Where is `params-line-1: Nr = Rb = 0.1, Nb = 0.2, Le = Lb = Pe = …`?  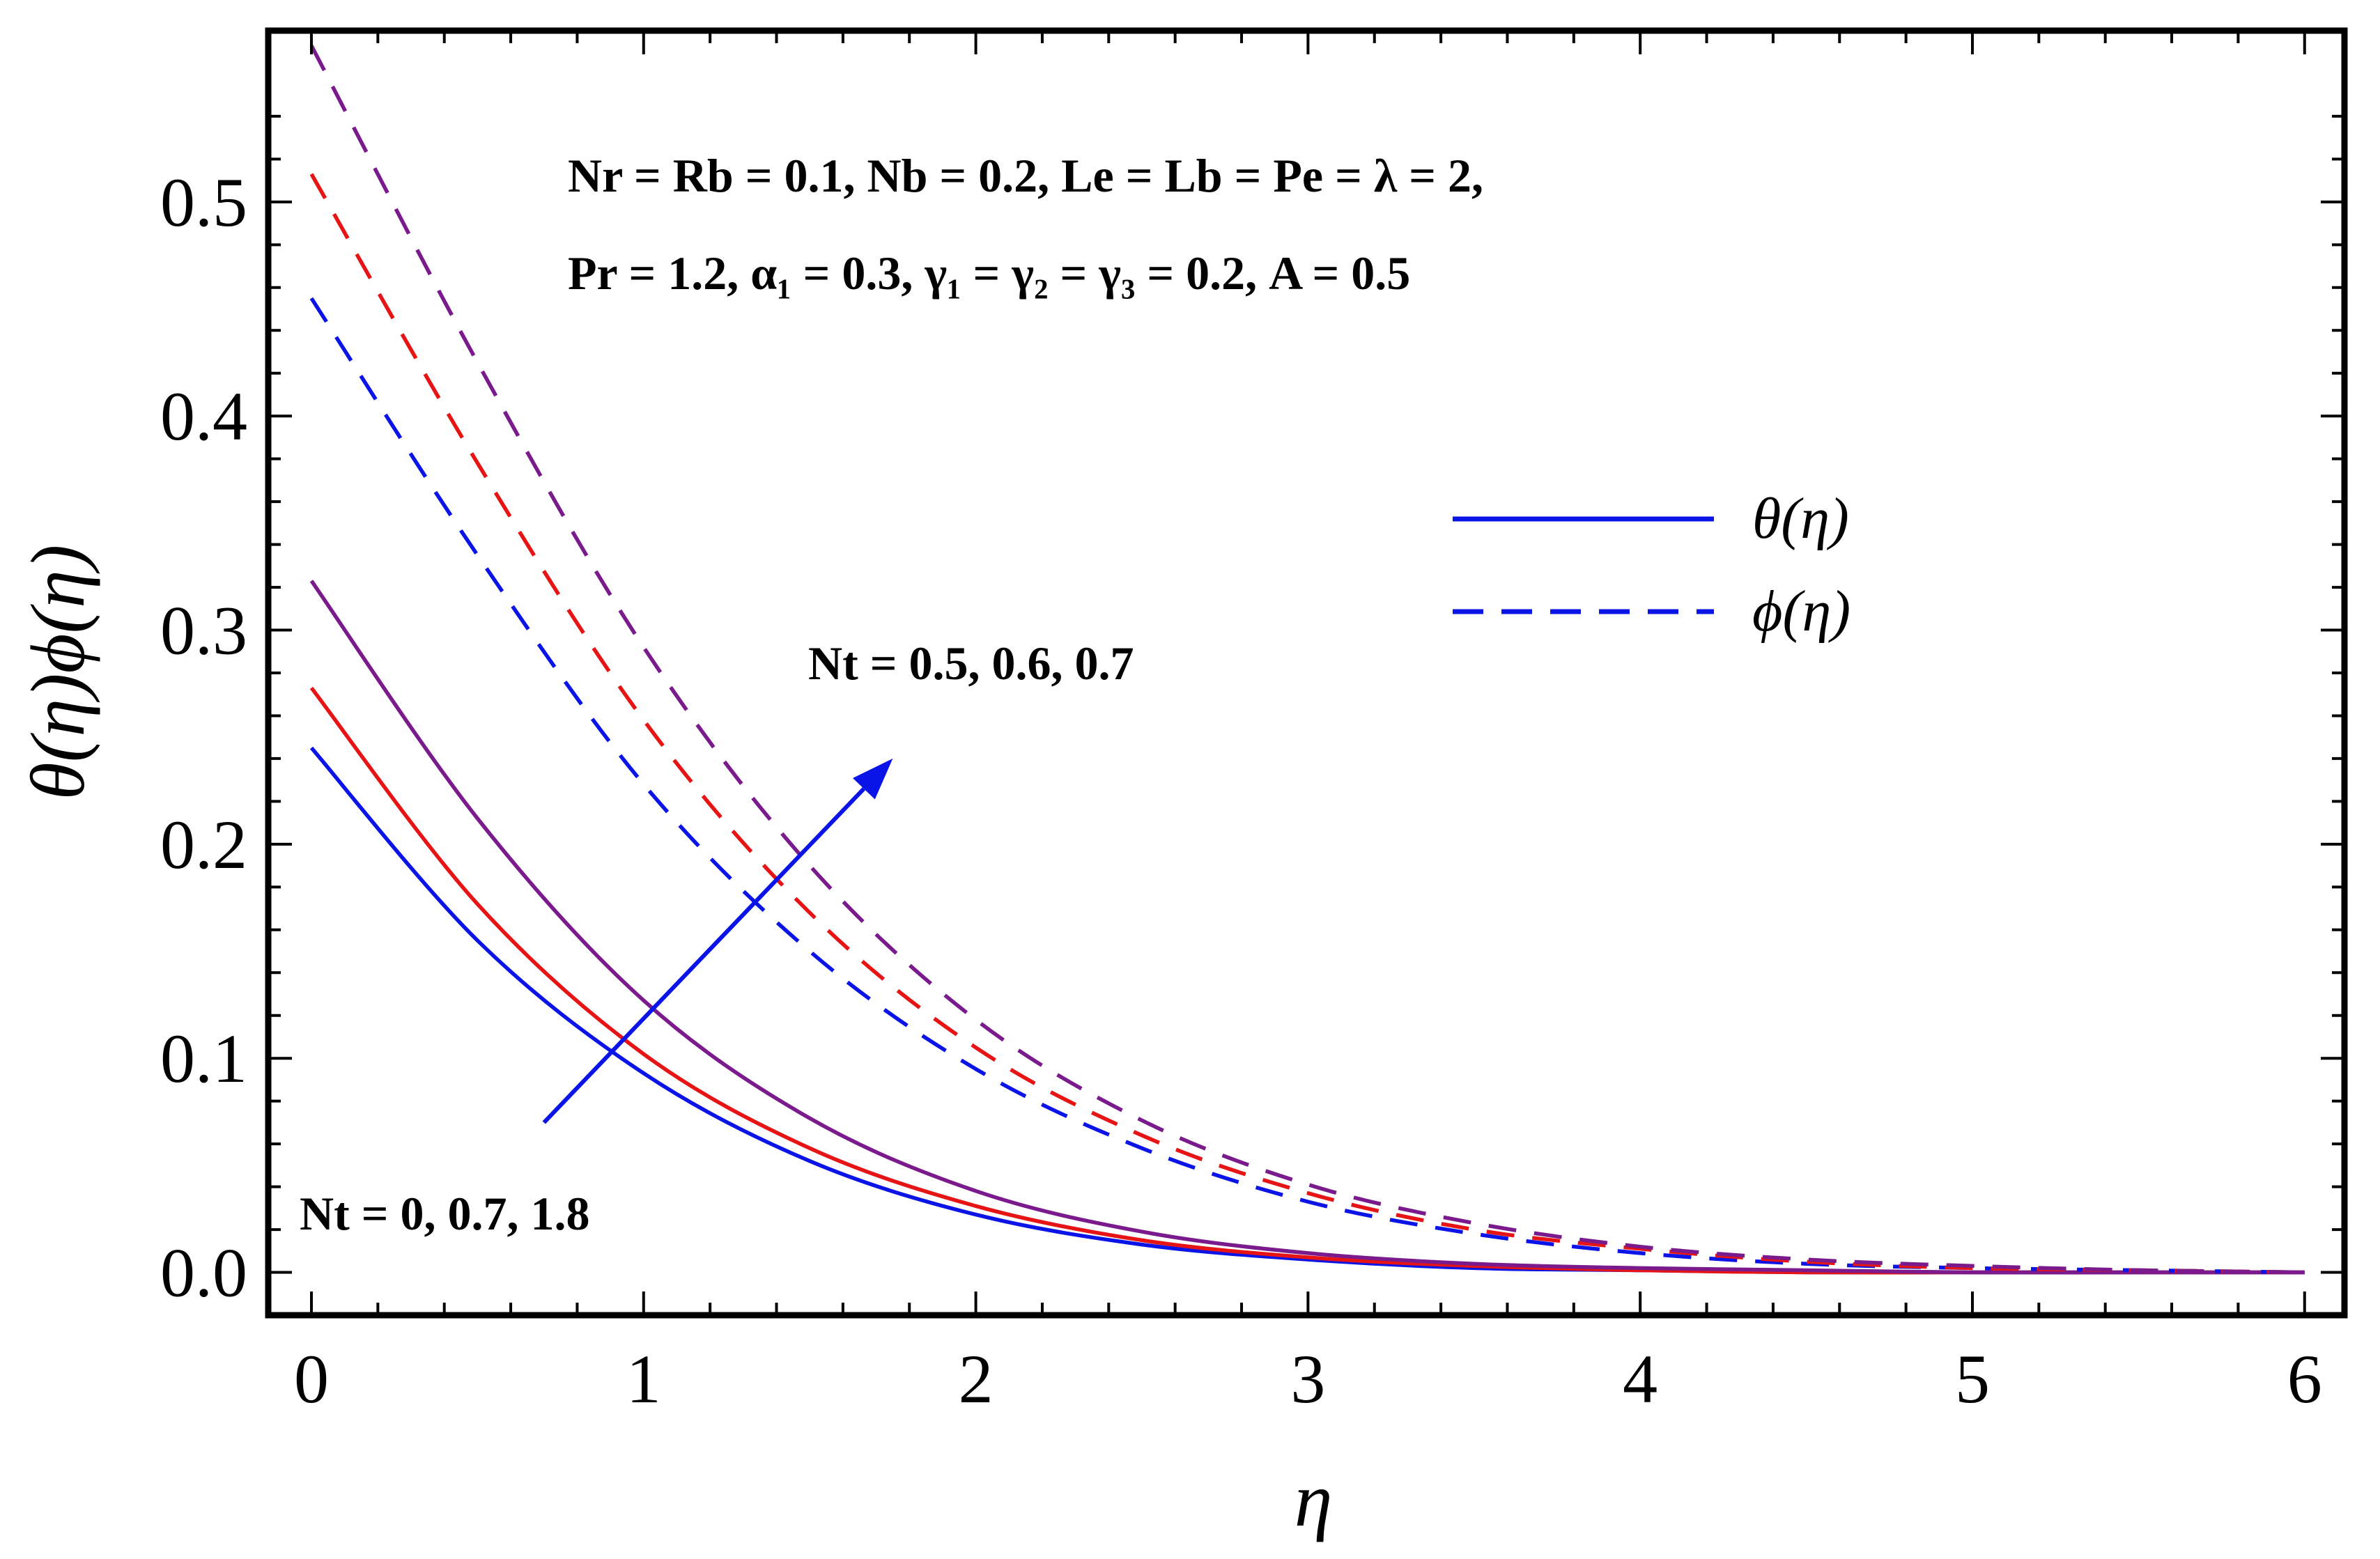
params-line-1: Nr = Rb = 0.1, Nb = 0.2, Le = Lb = Pe = … is located at coordinates (1025, 175).